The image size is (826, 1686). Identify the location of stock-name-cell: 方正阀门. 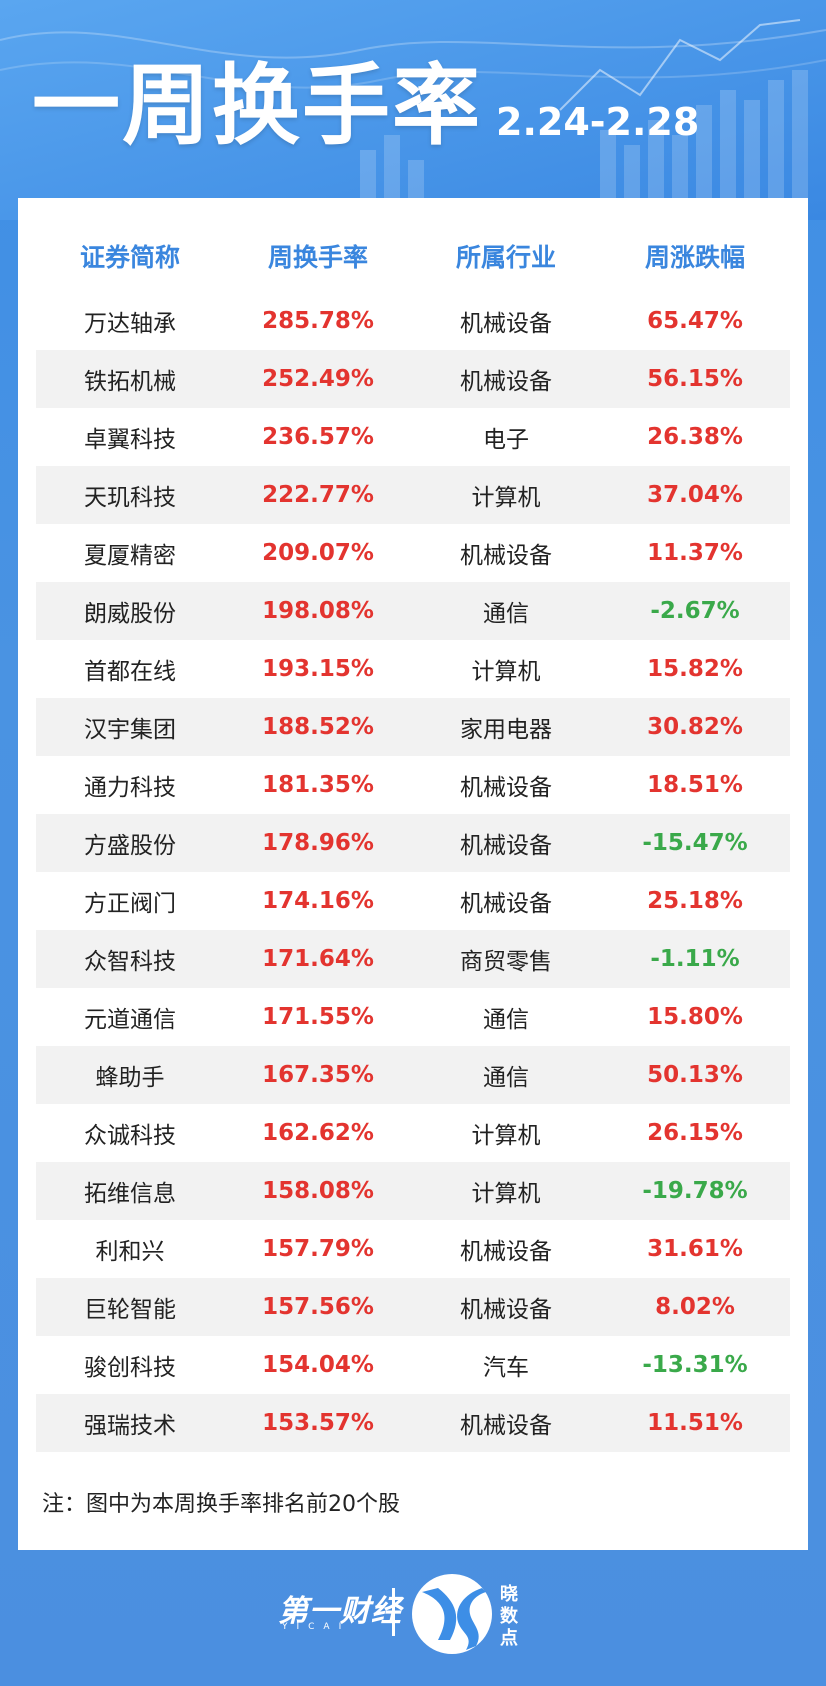
(130, 904).